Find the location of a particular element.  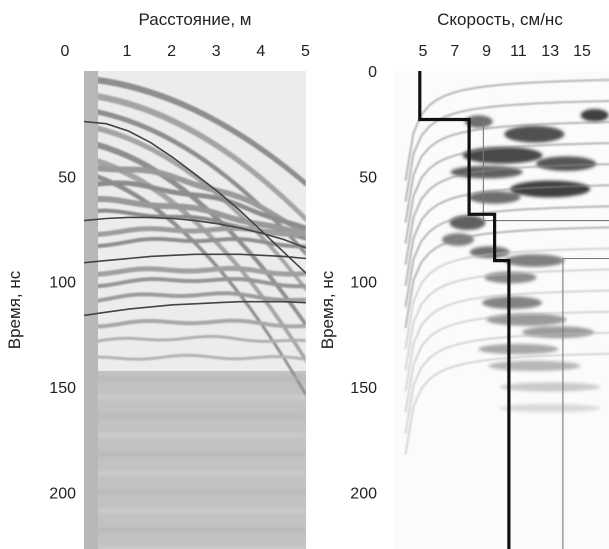

radargram-y-tick: 150 is located at coordinates (62, 388).